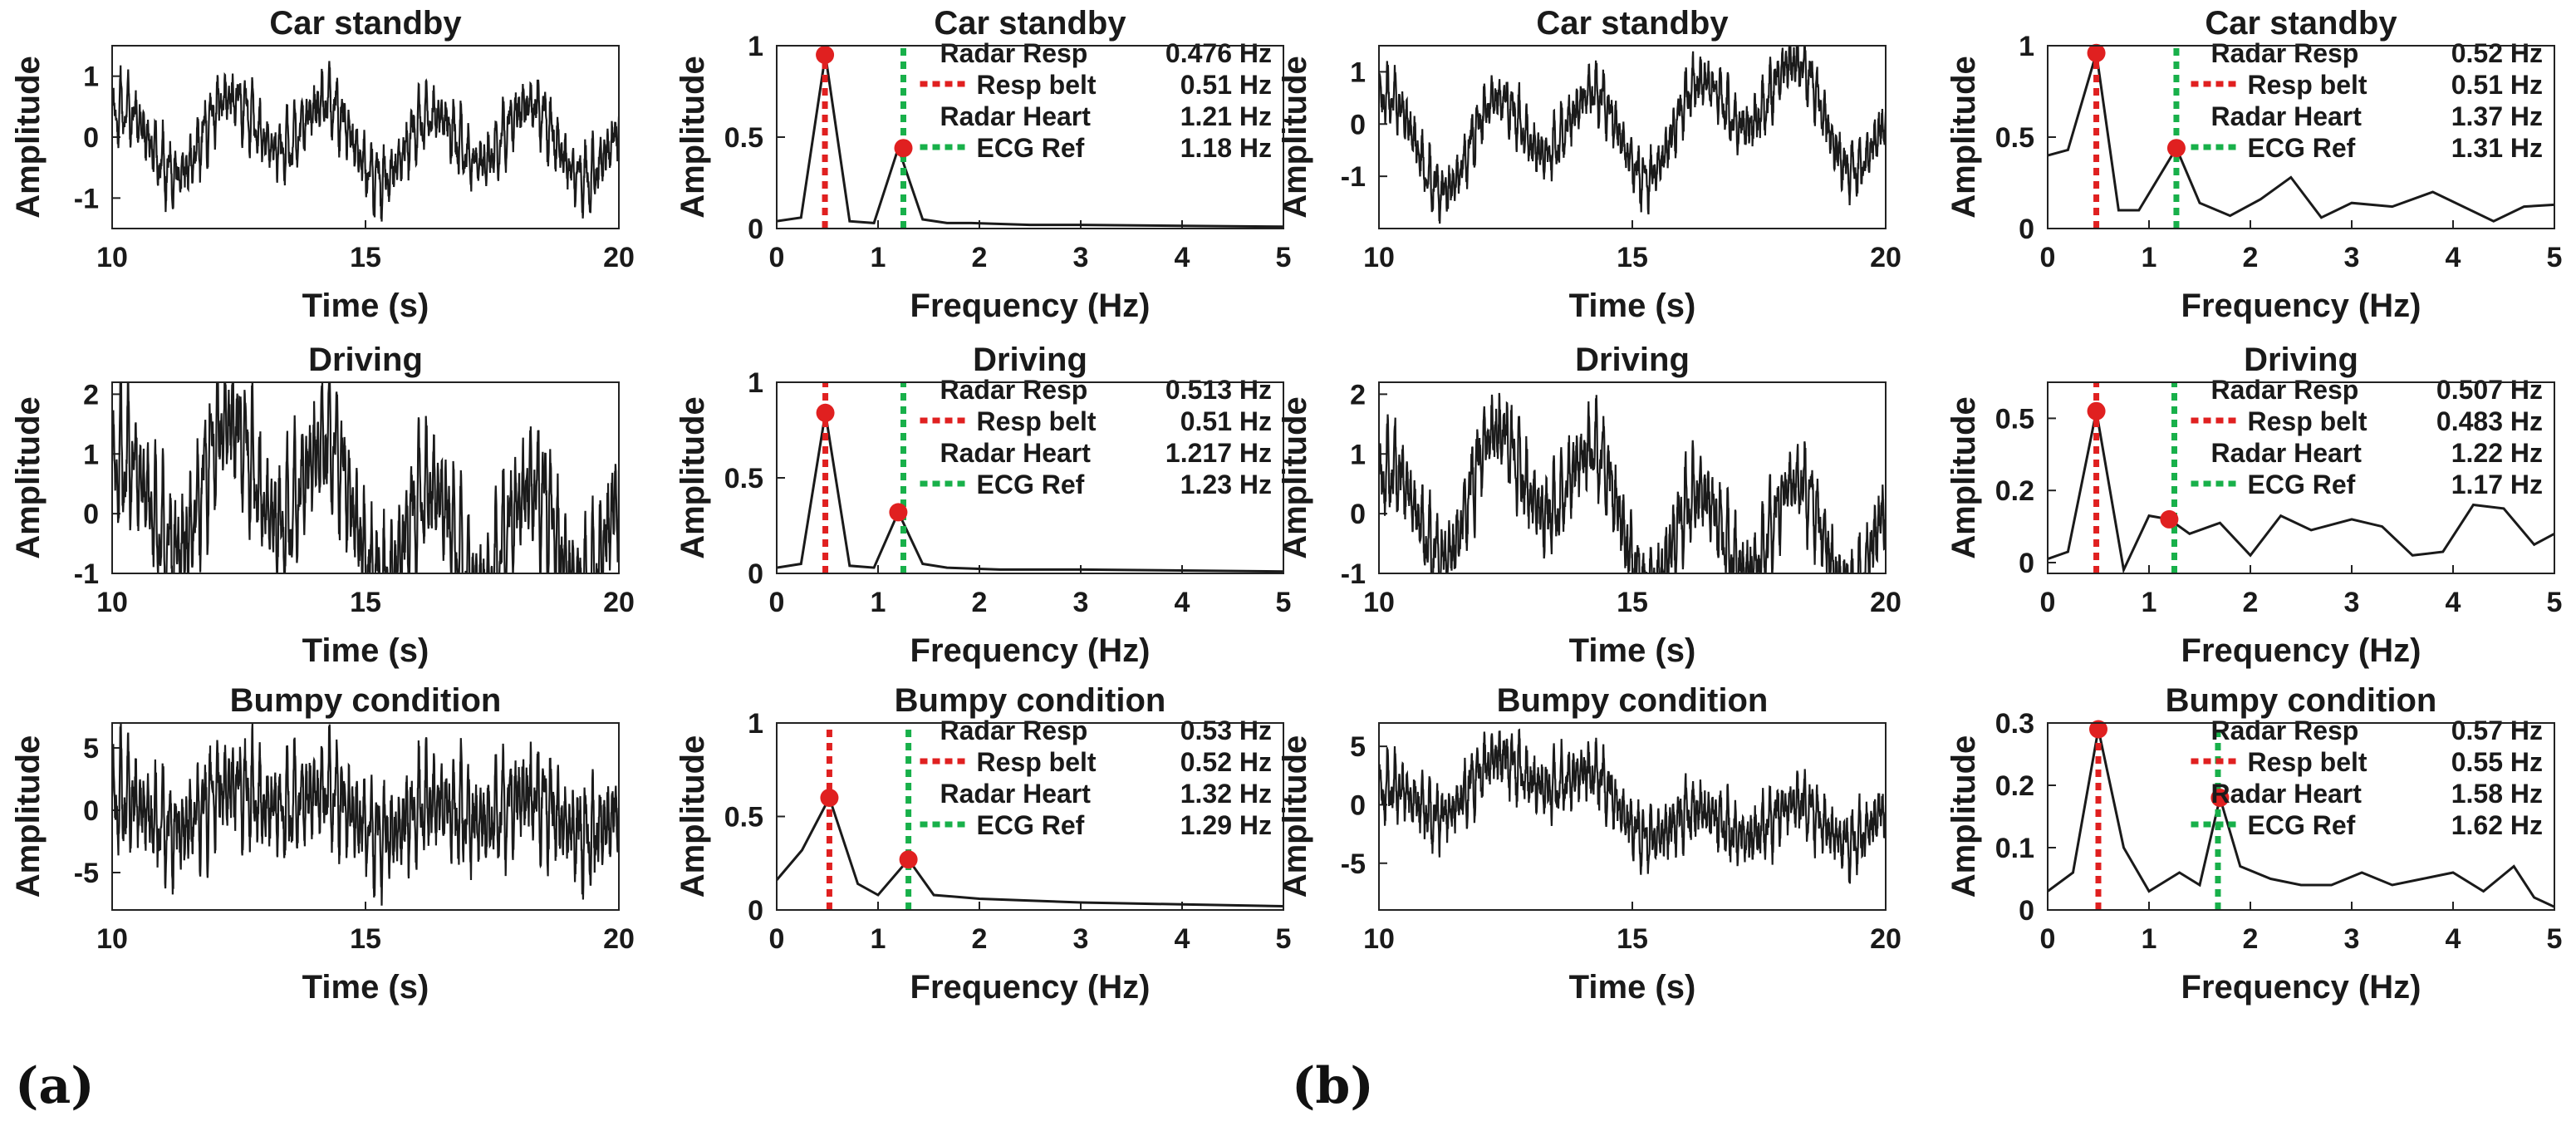 The image size is (2576, 1136). I want to click on legend-value: 0.52 Hz, so click(2497, 53).